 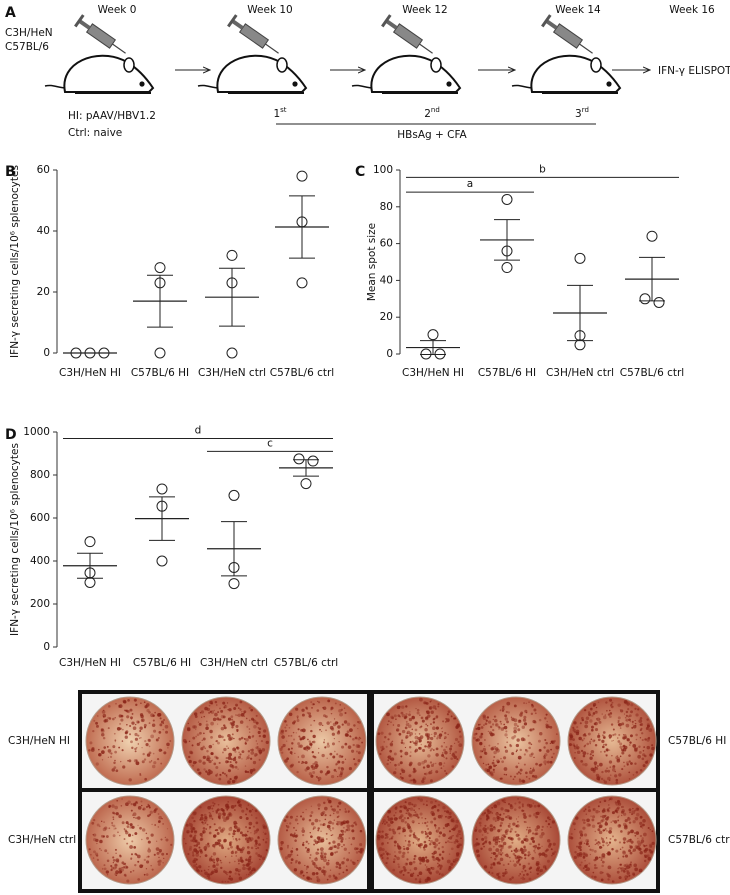 What do you see at coordinates (255, 36) in the screenshot?
I see `syringe-icon` at bounding box center [255, 36].